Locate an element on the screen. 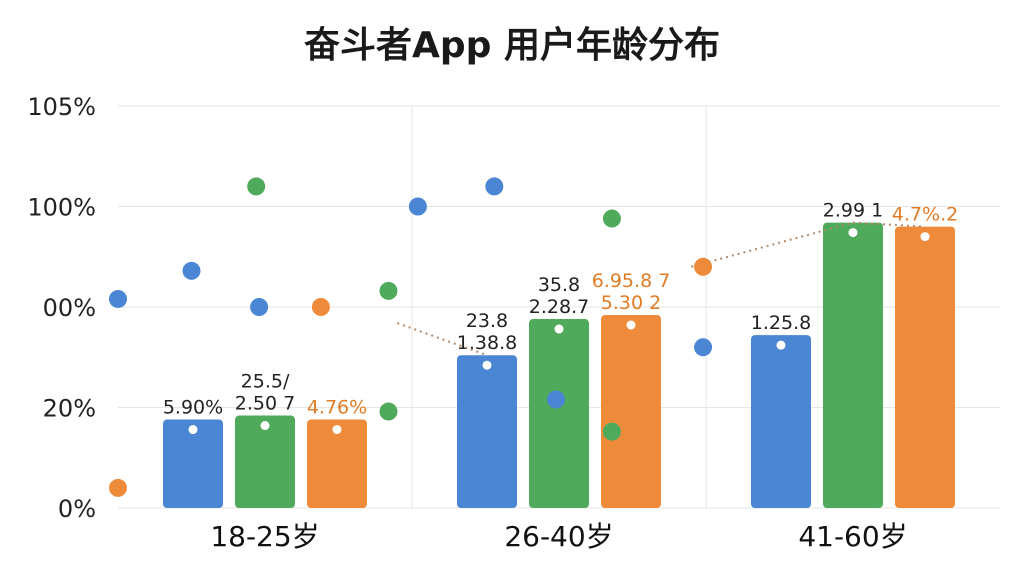 This screenshot has height=576, width=1024. y-tick-label: 20% is located at coordinates (69, 409).